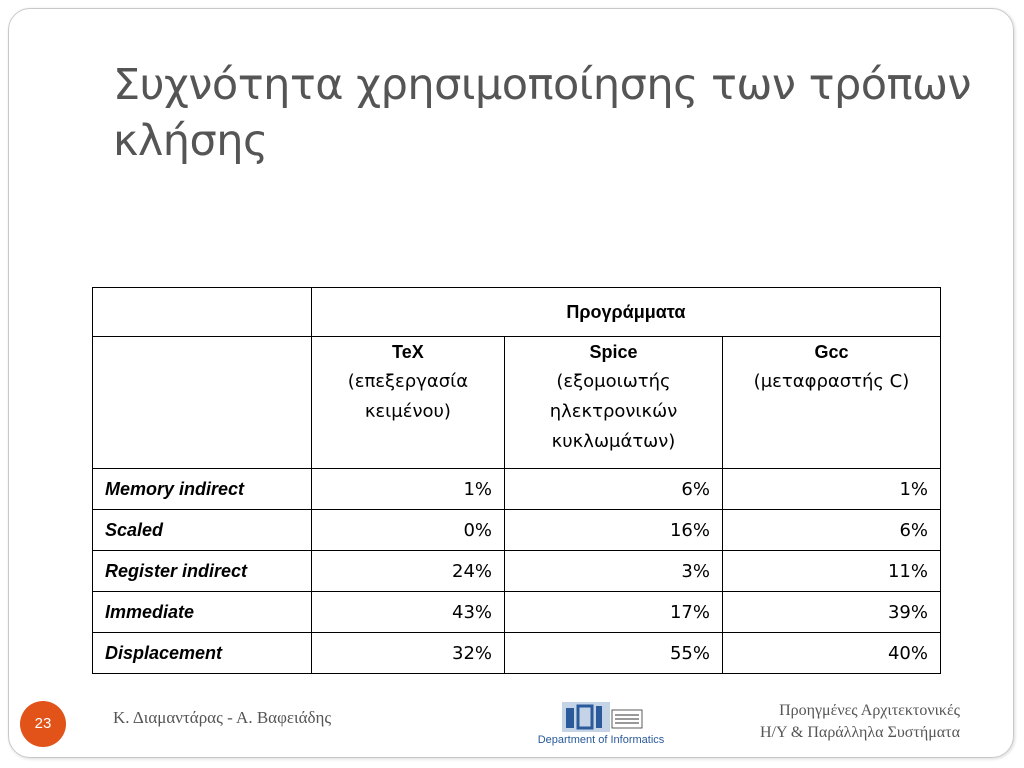  What do you see at coordinates (408, 530) in the screenshot?
I see `cell-value: 0%` at bounding box center [408, 530].